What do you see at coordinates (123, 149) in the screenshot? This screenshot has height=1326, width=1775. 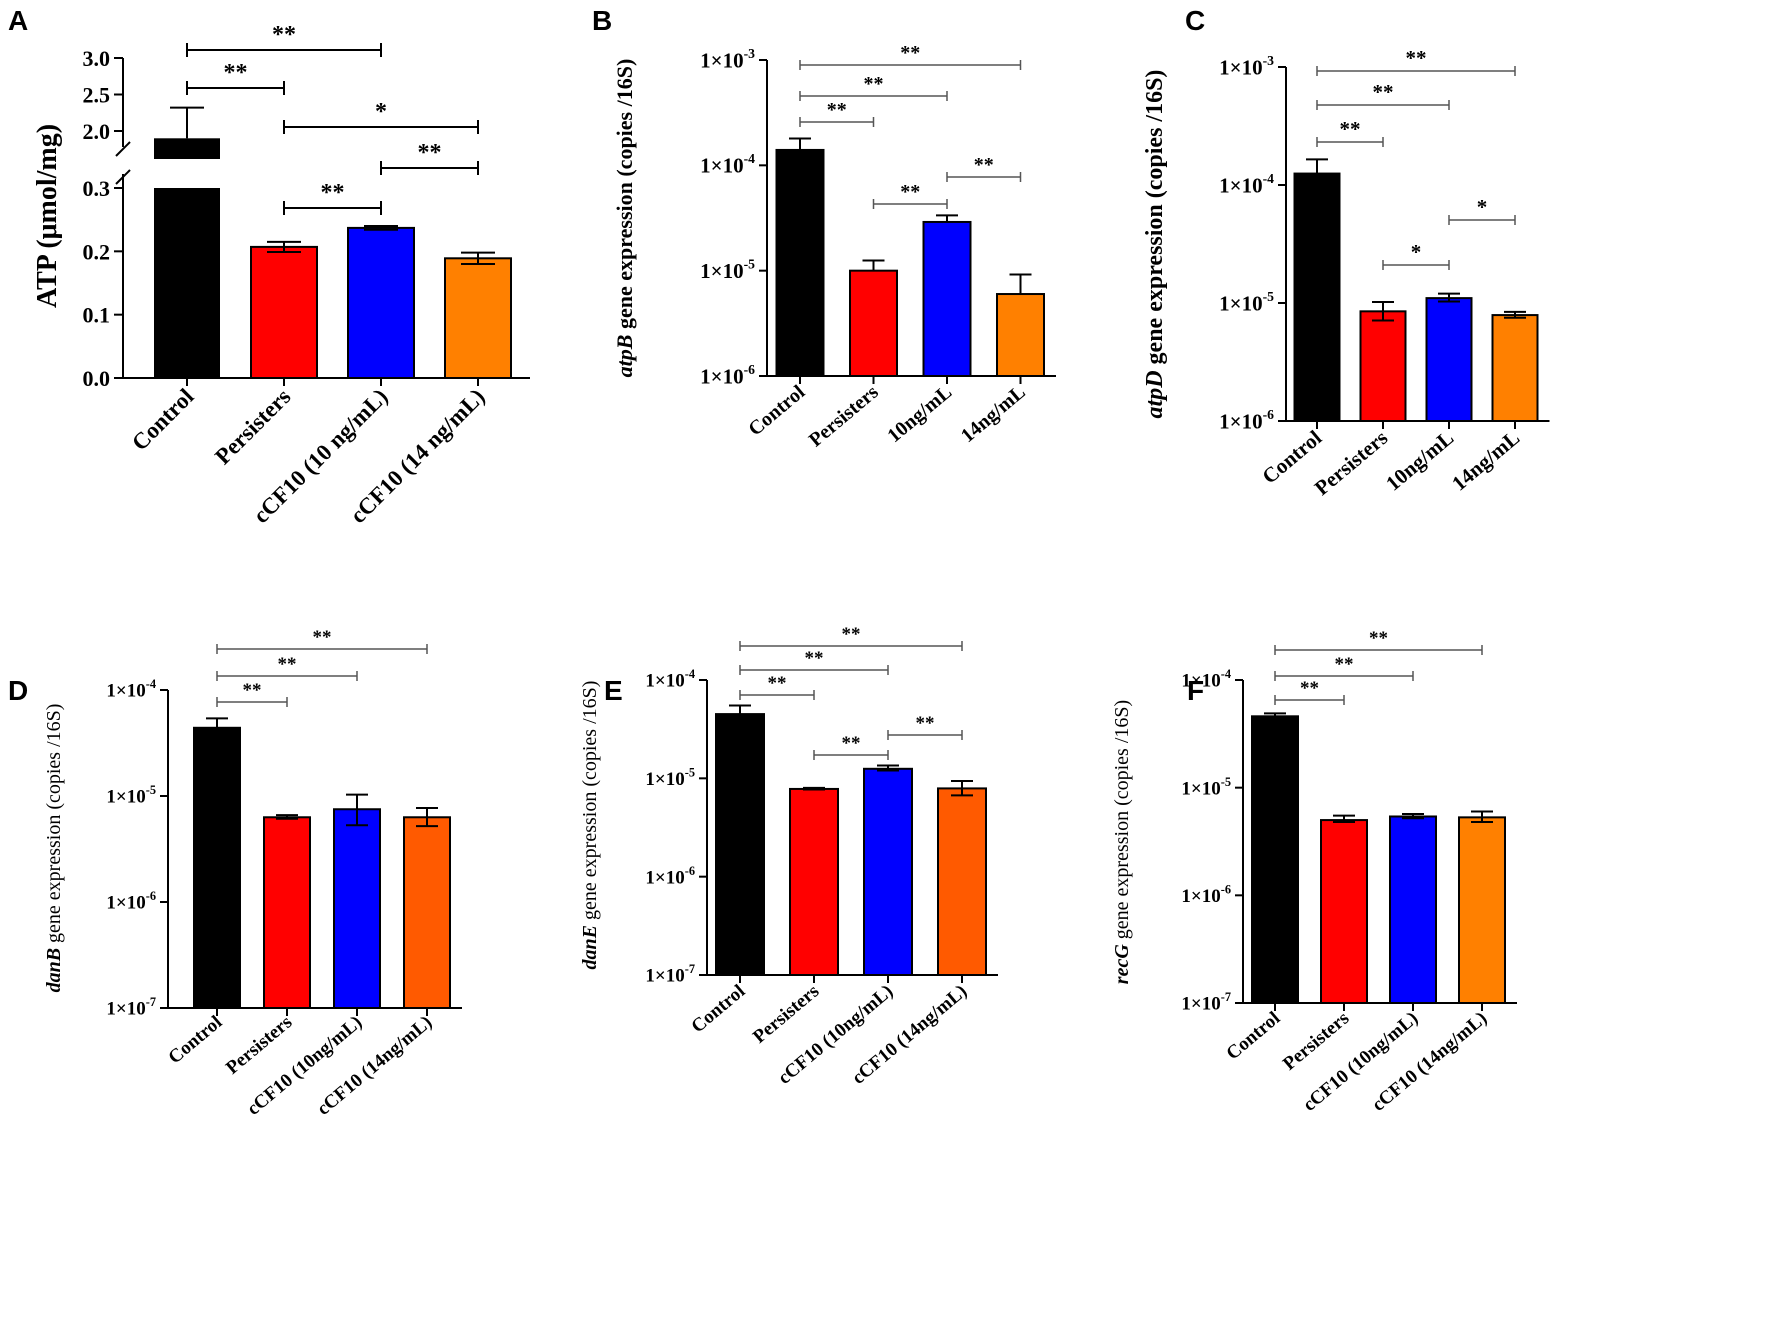 I see `axis-break-mark` at bounding box center [123, 149].